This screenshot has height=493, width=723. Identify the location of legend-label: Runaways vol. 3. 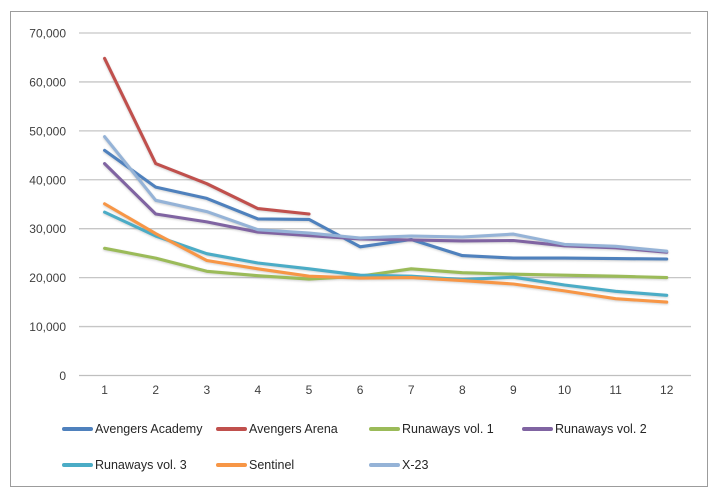
(141, 464).